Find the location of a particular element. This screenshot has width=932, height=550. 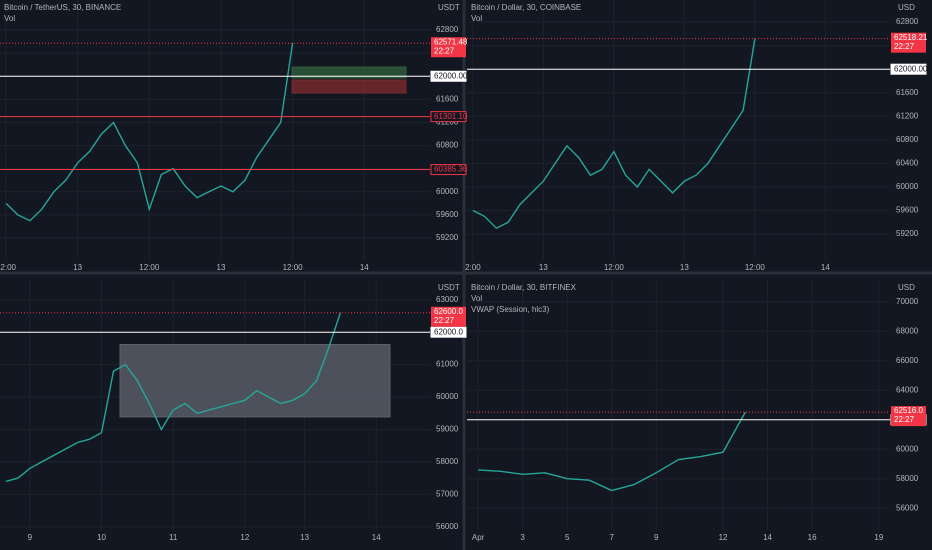

y-tick-label: 61000 is located at coordinates (447, 364).